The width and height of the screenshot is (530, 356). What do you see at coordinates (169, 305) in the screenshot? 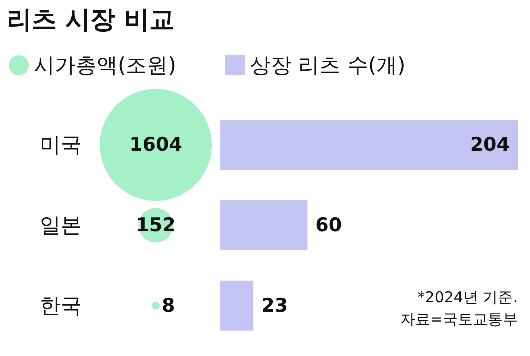
I see `data-label: 8` at bounding box center [169, 305].